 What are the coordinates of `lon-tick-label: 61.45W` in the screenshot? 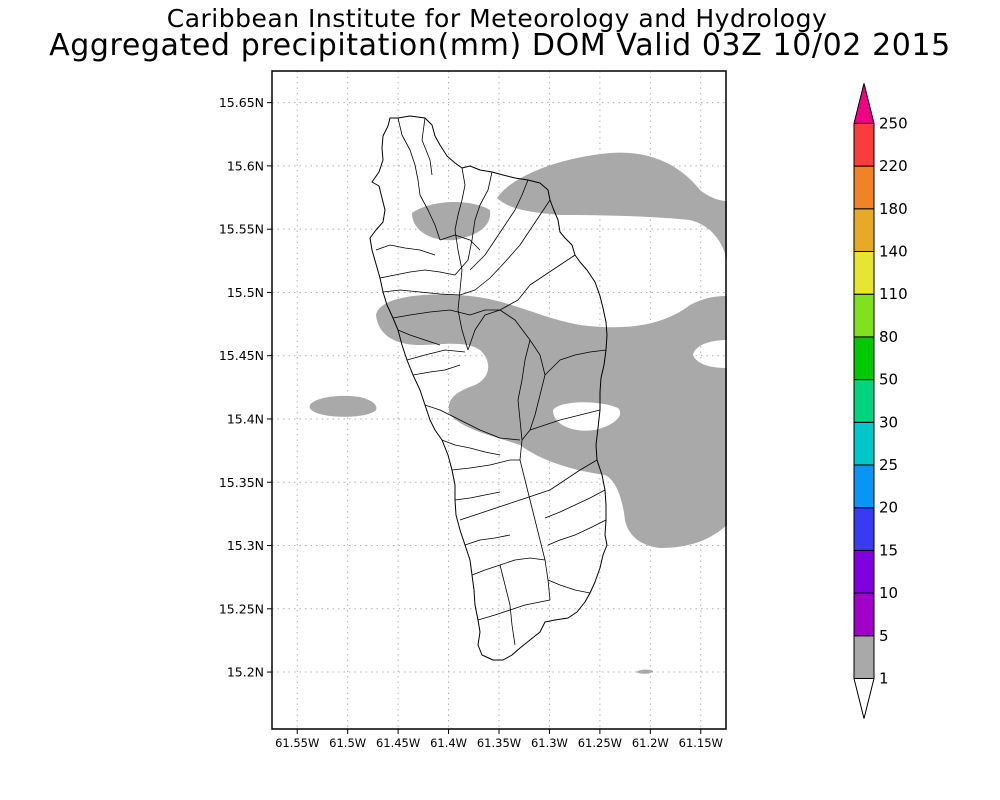 It's located at (398, 743).